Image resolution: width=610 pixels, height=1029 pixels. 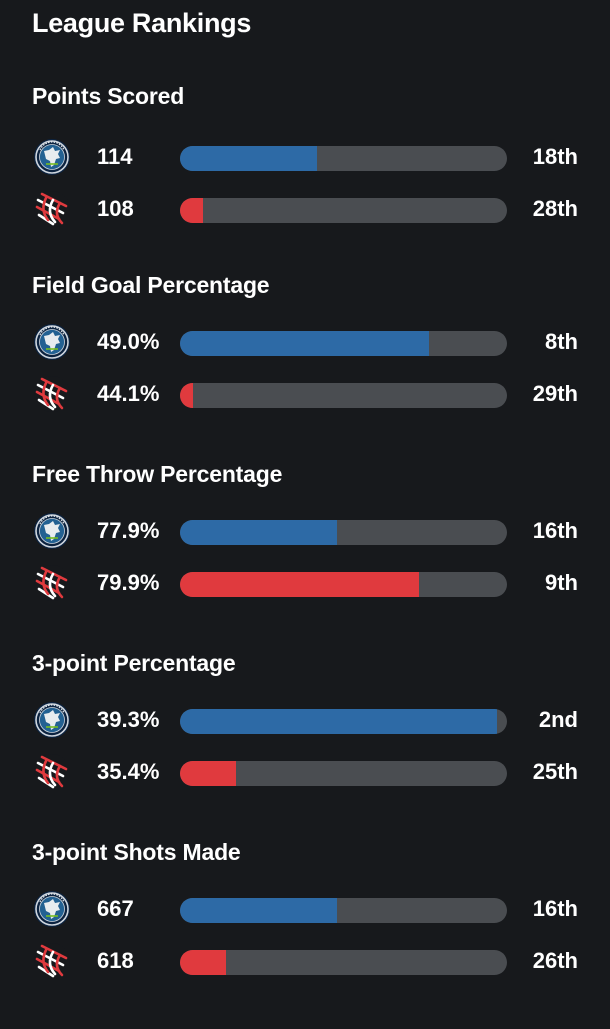 What do you see at coordinates (136, 852) in the screenshot?
I see `section-title: 3-point Shots Made` at bounding box center [136, 852].